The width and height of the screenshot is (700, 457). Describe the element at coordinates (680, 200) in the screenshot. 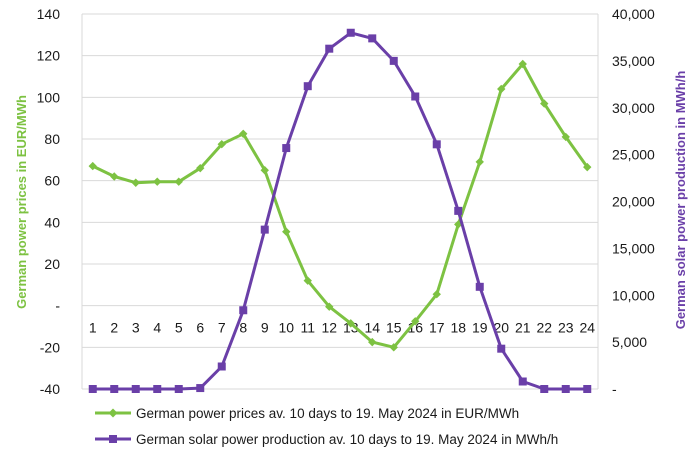

I see `right-axis-title: German solar power production in MWh/h` at that location.